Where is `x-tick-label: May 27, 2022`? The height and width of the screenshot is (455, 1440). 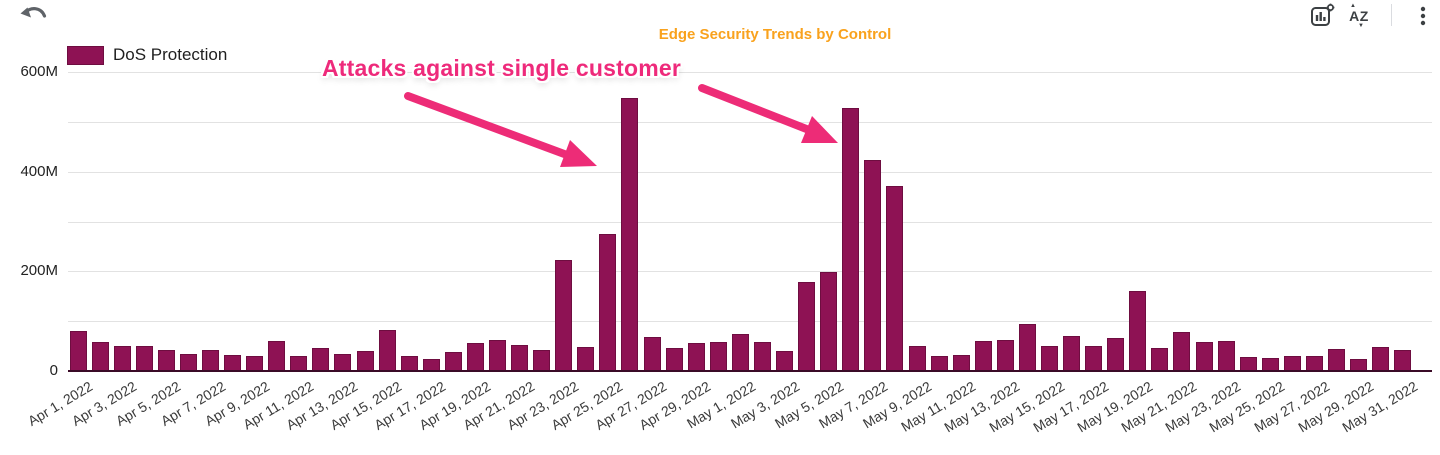 x-tick-label: May 27, 2022 is located at coordinates (1291, 407).